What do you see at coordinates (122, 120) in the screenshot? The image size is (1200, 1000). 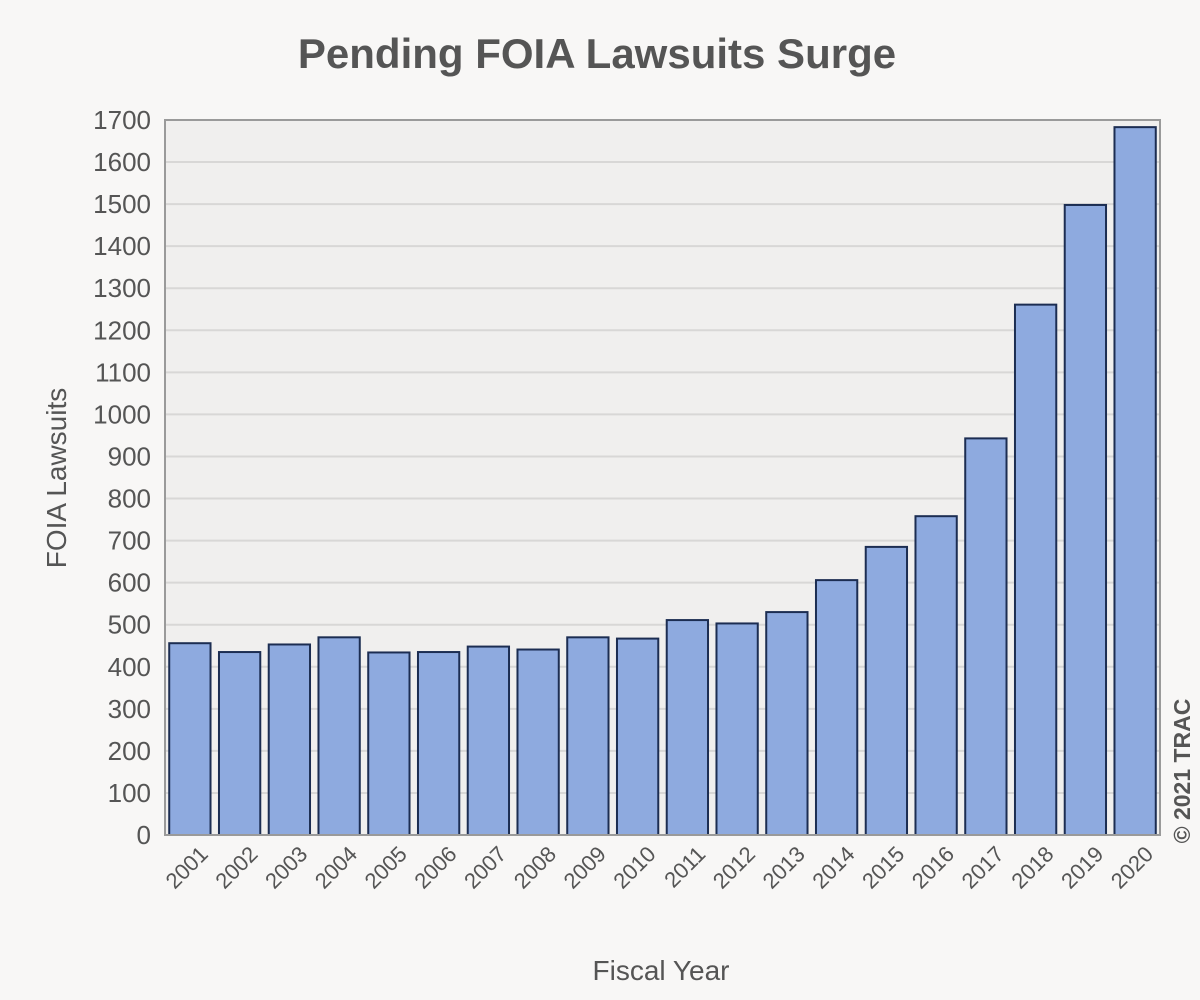 I see `y-tick-label: 1700` at bounding box center [122, 120].